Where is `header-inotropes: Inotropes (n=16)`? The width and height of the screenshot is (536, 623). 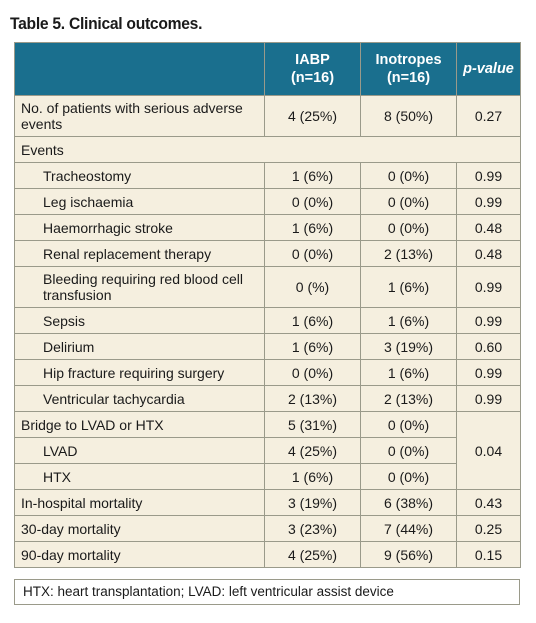
header-inotropes: Inotropes (n=16) is located at coordinates (408, 69).